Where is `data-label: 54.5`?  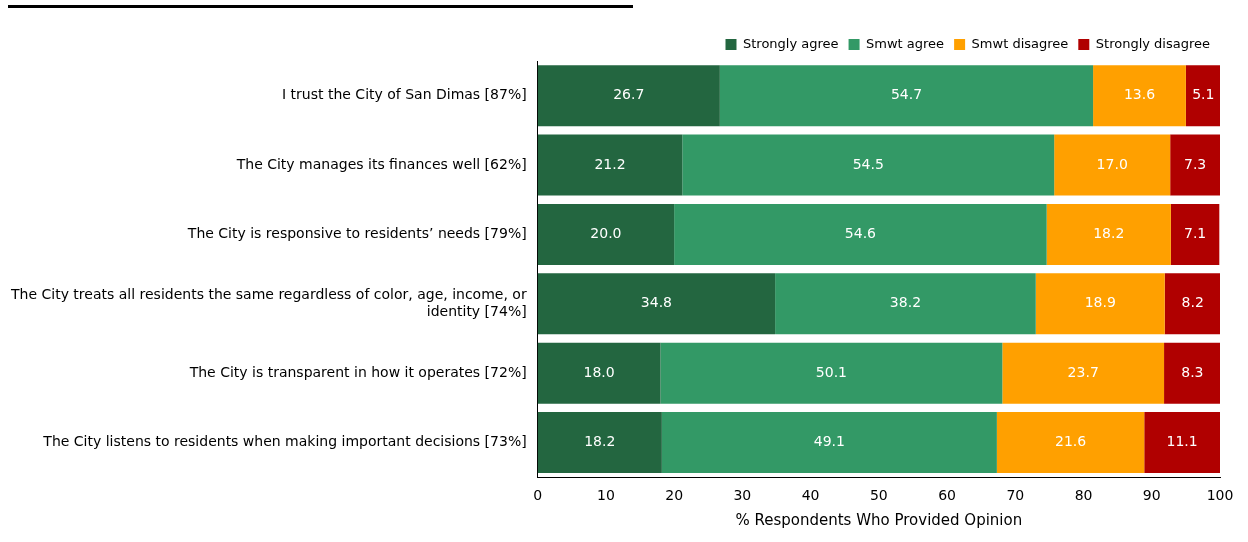
data-label: 54.5 is located at coordinates (868, 163).